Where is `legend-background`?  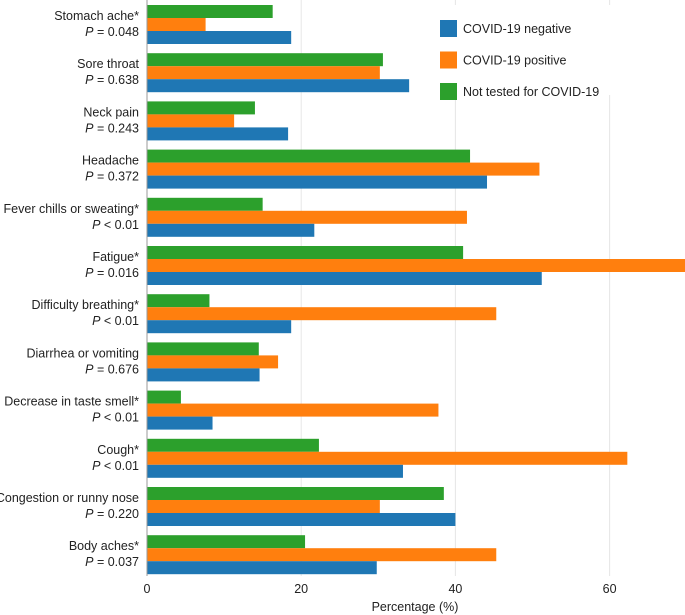
legend-background is located at coordinates (538, 50).